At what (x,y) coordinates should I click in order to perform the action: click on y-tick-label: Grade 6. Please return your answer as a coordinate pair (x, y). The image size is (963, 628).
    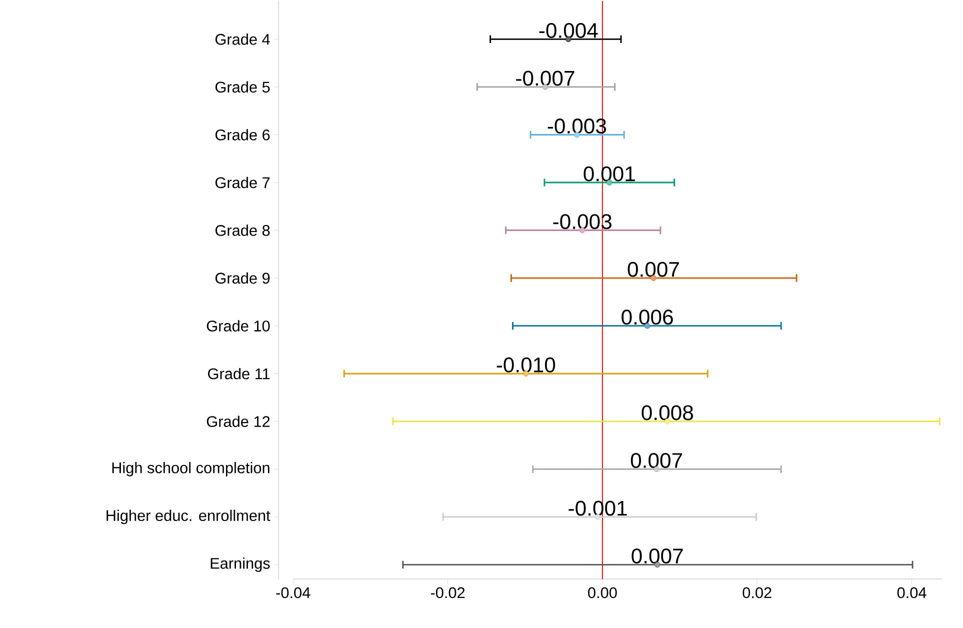
    Looking at the image, I should click on (242, 134).